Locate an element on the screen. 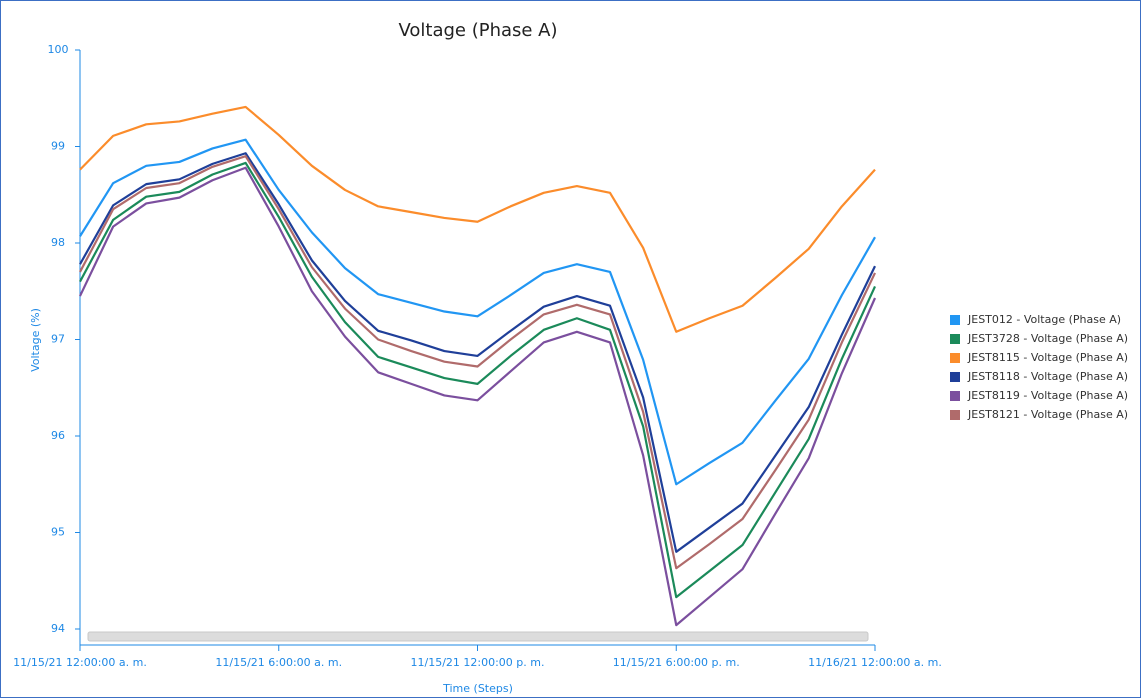 Image resolution: width=1141 pixels, height=698 pixels. x-tick-label: 11/15/21 12:00:00 a. m. is located at coordinates (80, 662).